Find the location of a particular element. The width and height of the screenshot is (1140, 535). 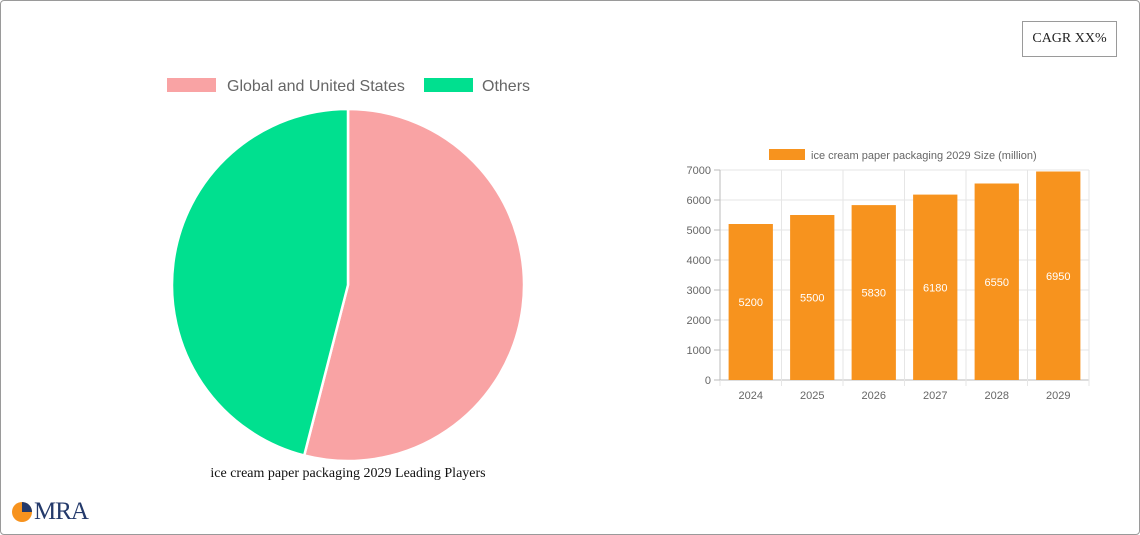

x-tick-label-2027: 2027 is located at coordinates (935, 396).